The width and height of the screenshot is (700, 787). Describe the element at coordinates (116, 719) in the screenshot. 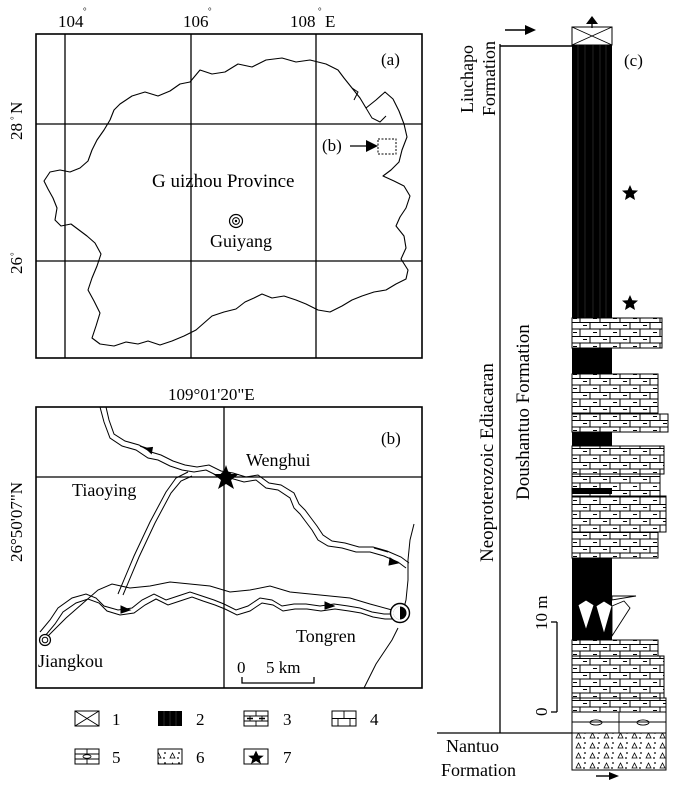

I see `legend-label-1: 1` at that location.